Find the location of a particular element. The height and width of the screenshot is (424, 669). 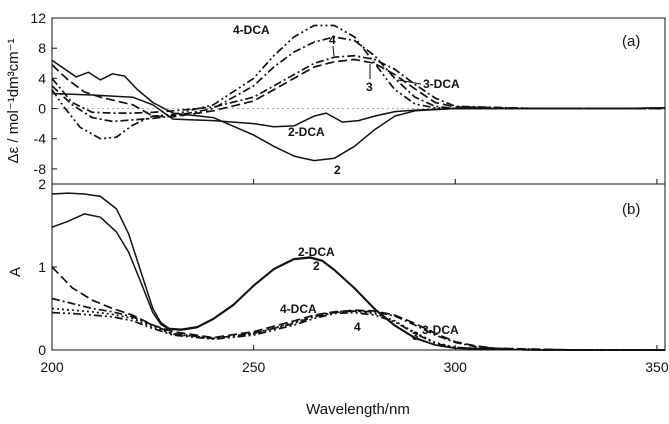

annot-b-3: 3 is located at coordinates (415, 336).